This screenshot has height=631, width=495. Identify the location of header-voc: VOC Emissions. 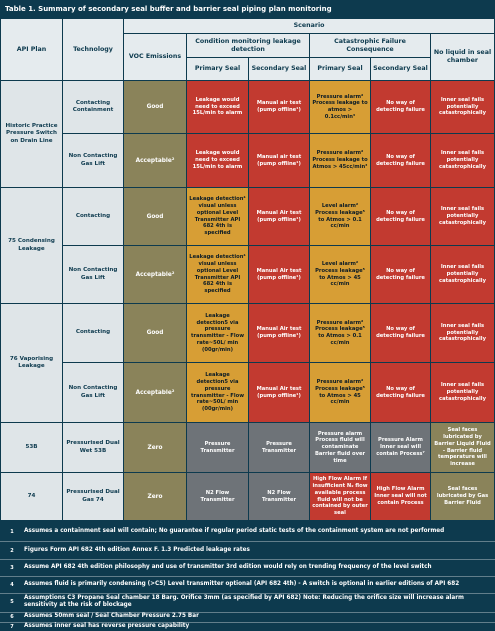
(155, 57).